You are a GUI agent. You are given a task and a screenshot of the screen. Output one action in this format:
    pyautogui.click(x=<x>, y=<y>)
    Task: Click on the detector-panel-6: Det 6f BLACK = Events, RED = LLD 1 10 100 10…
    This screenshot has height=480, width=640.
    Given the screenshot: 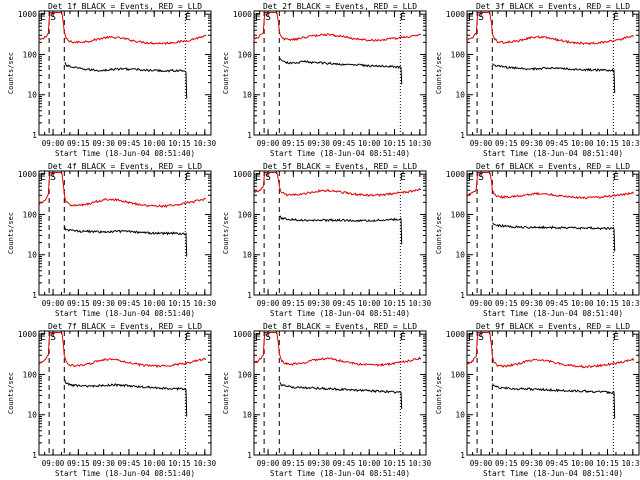 What is the action you would take?
    pyautogui.click(x=537, y=240)
    